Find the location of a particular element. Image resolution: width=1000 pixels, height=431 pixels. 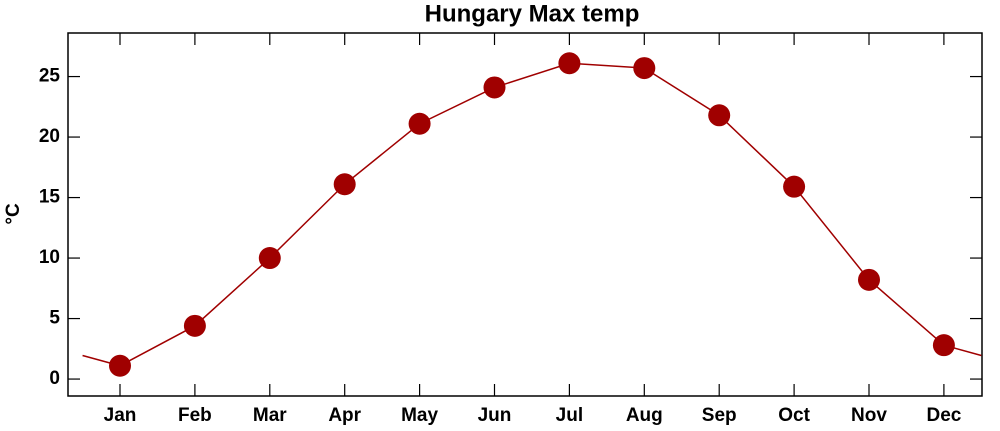

x-tick-label: May is located at coordinates (419, 415).